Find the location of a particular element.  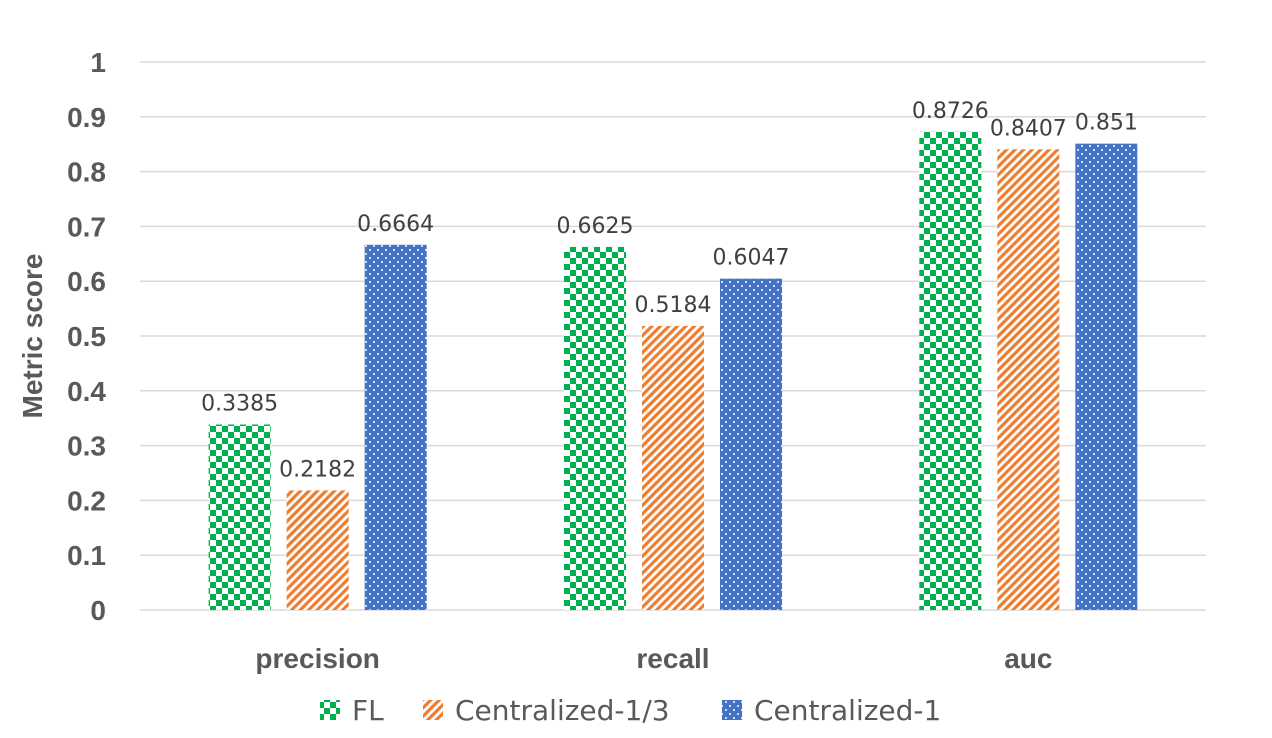

data-label: 0.6047 is located at coordinates (751, 258).